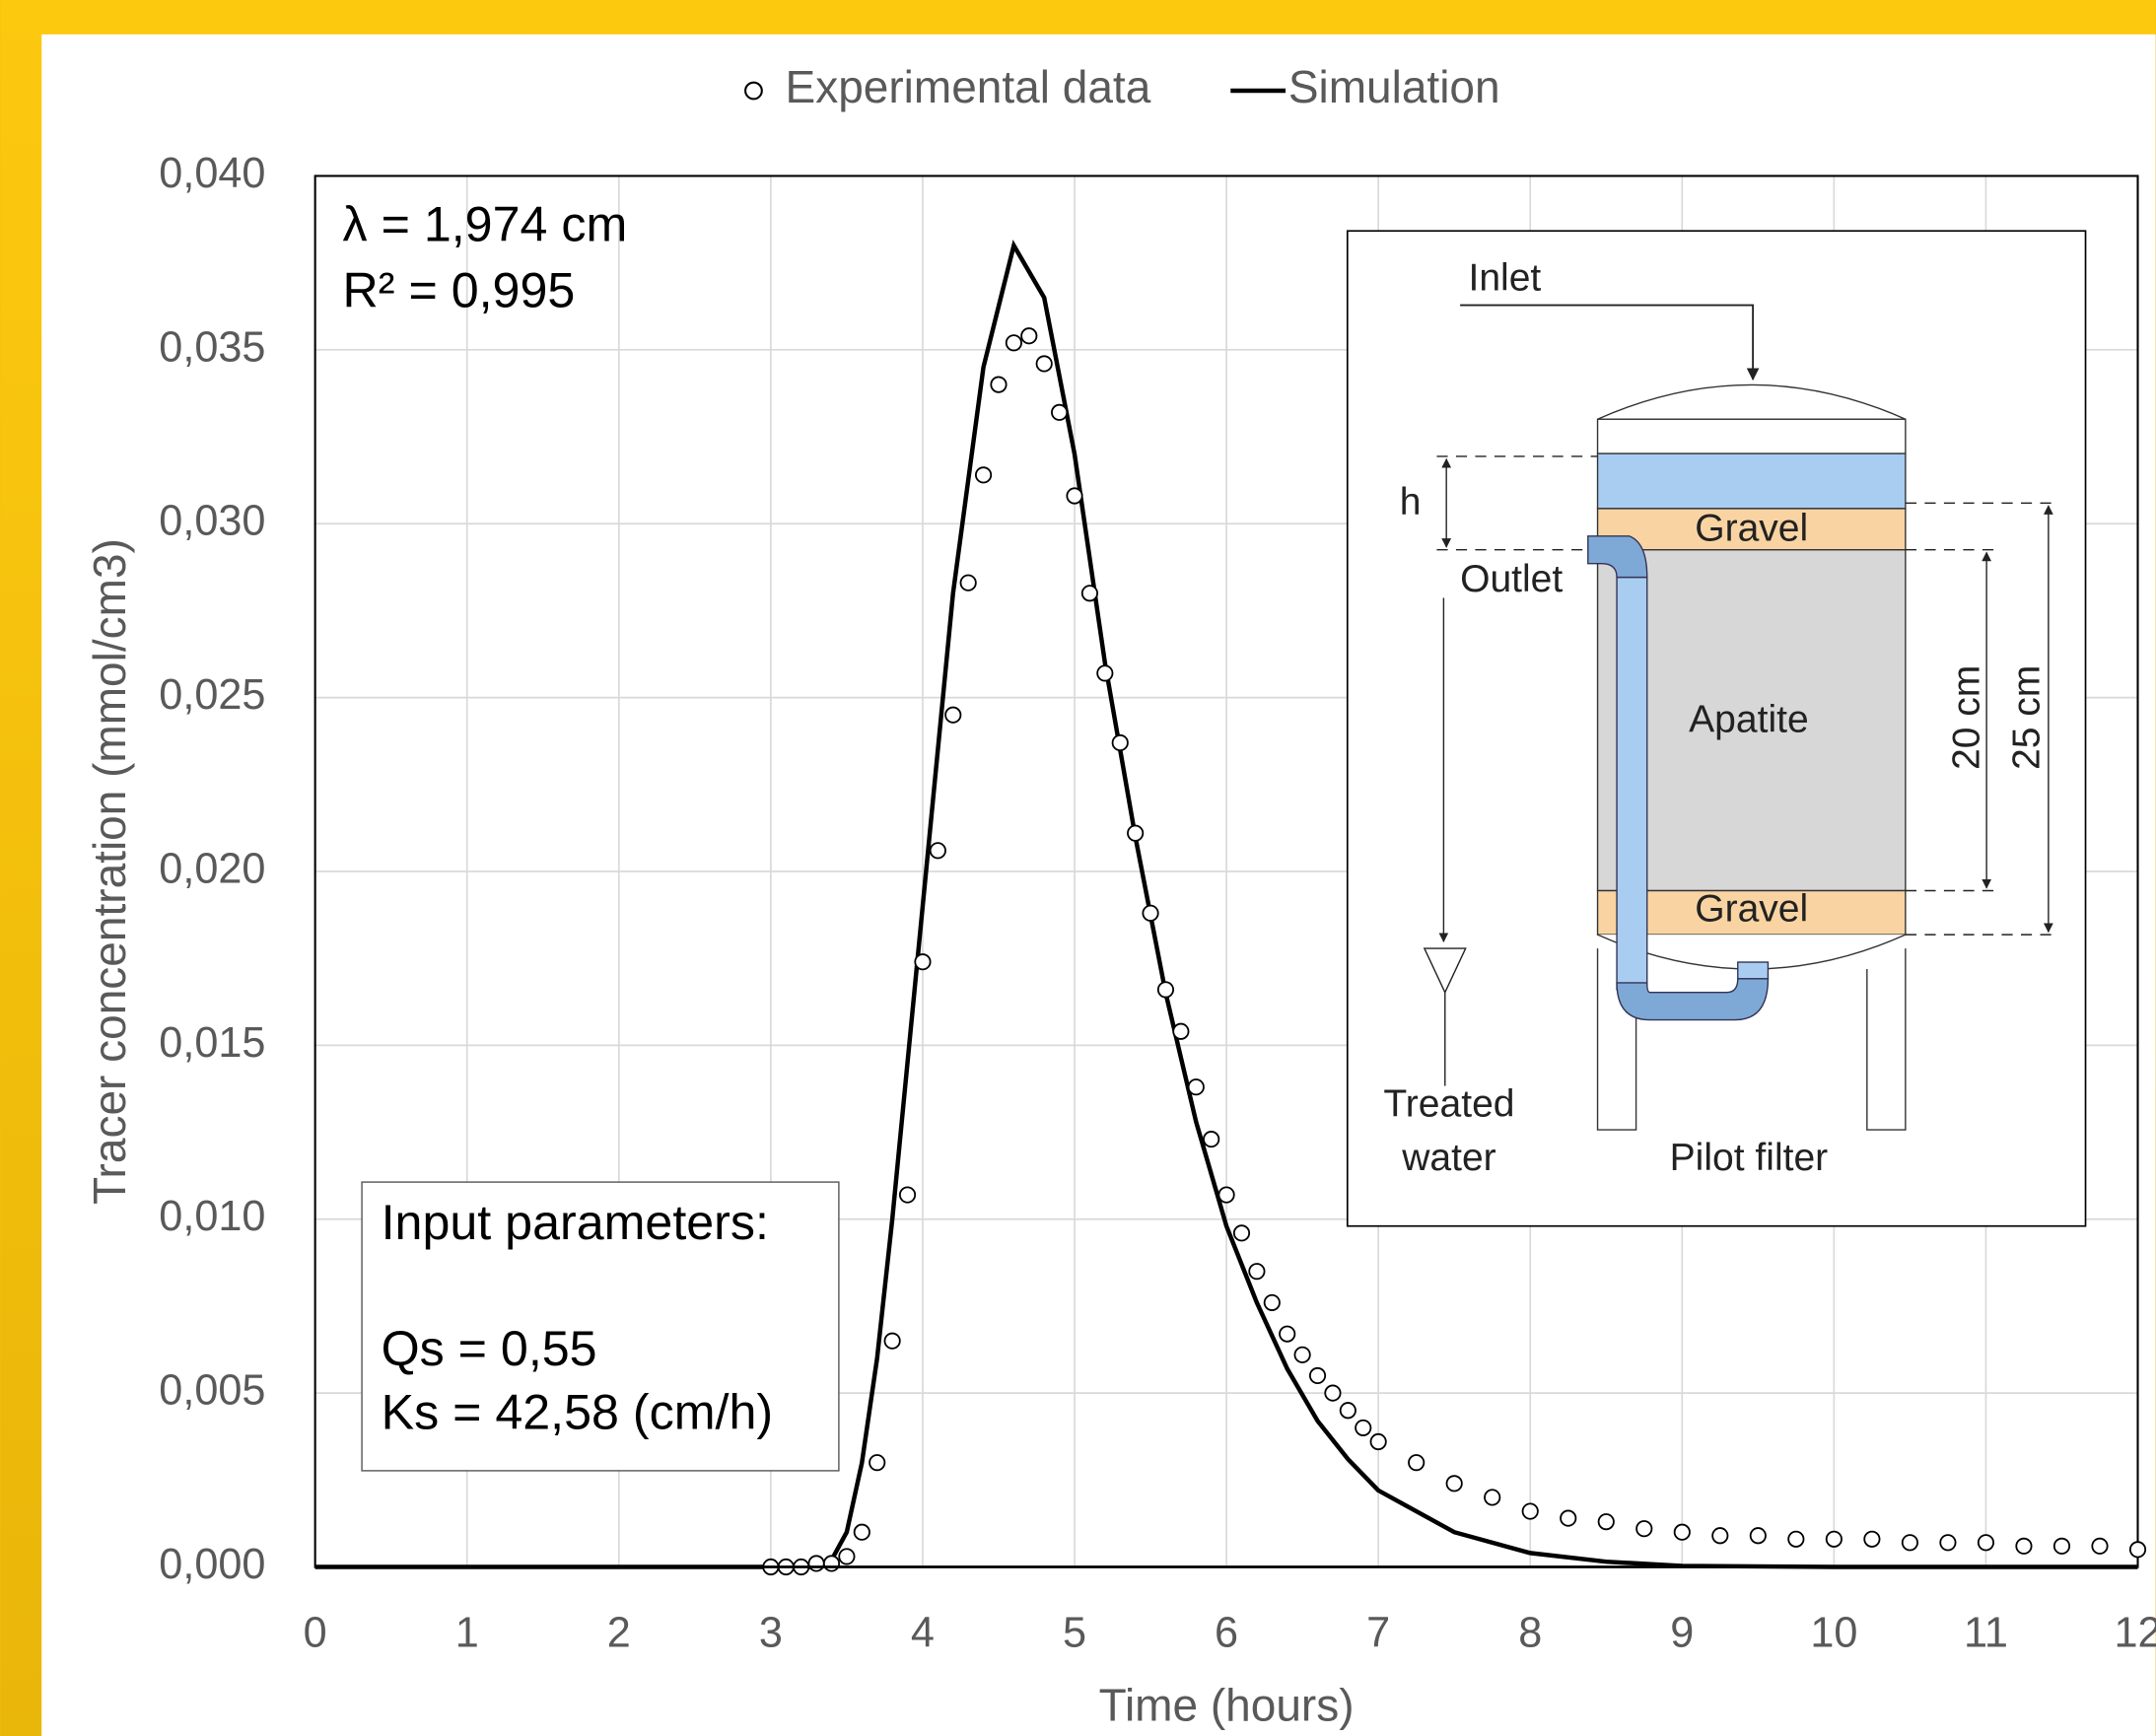 The width and height of the screenshot is (2156, 1736). I want to click on annotation: R² = 0,995, so click(459, 290).